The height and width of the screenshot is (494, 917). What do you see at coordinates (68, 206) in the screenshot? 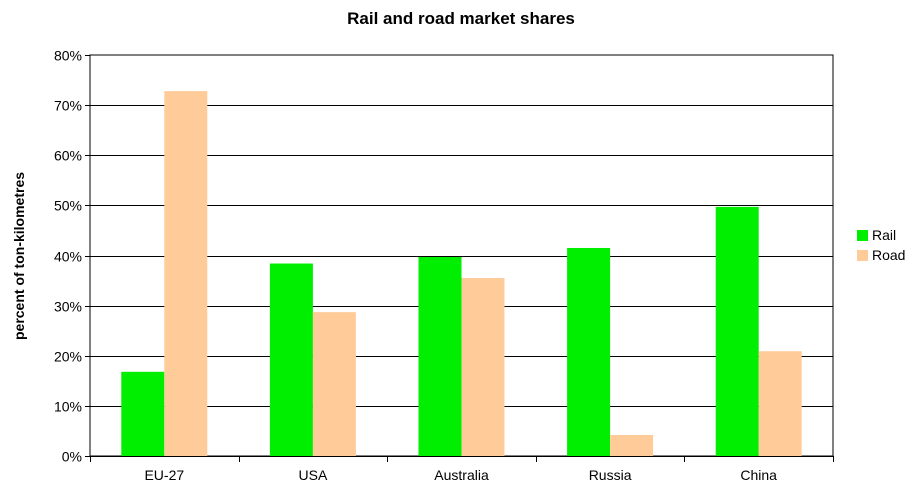
I see `y-tick-label: 50%` at bounding box center [68, 206].